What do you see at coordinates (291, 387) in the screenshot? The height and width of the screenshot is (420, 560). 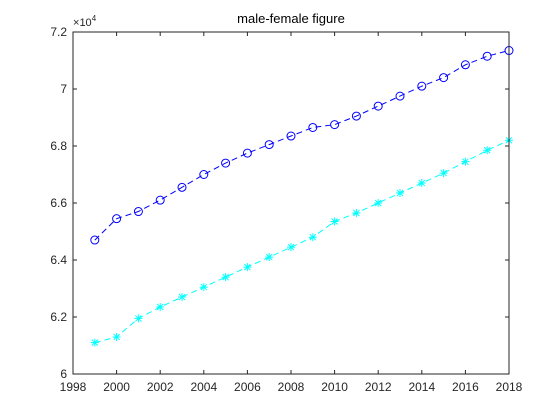 I see `x-tick-label: 2008` at bounding box center [291, 387].